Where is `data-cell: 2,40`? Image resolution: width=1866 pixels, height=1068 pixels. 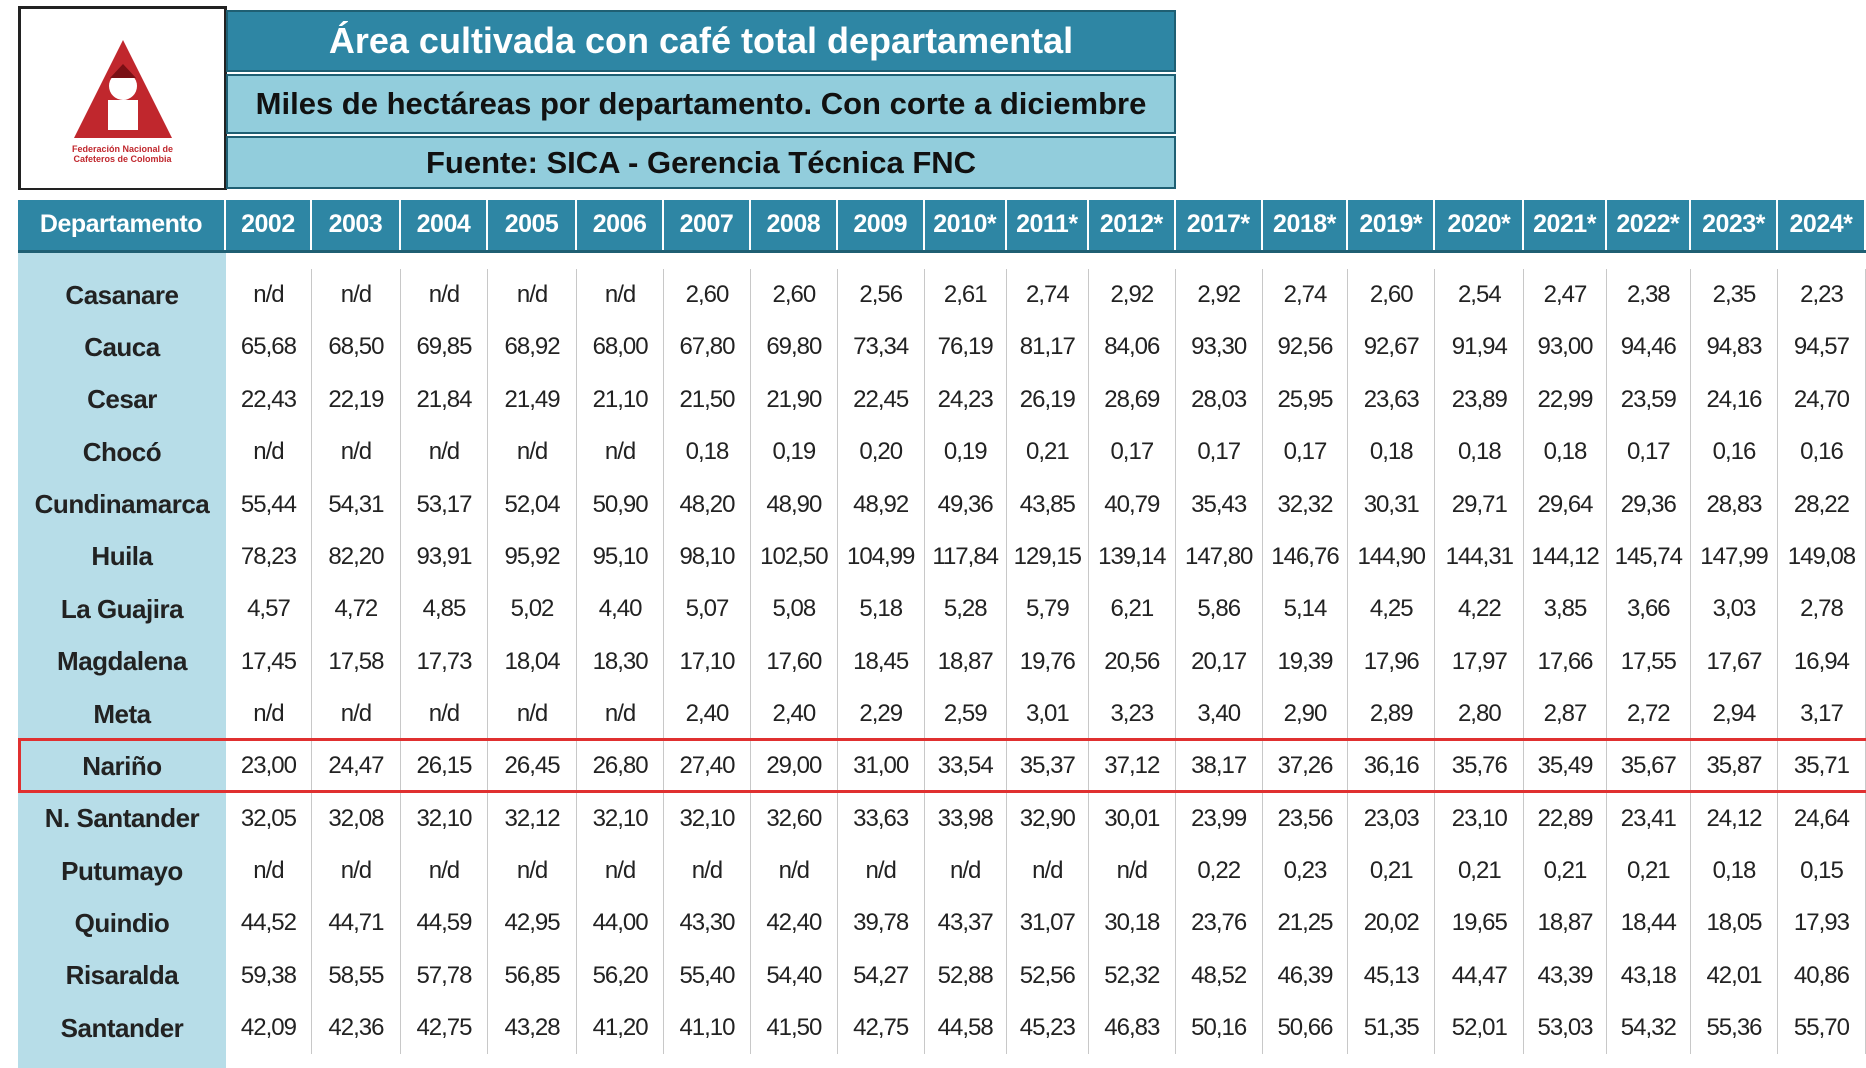
data-cell: 2,40 is located at coordinates (707, 714).